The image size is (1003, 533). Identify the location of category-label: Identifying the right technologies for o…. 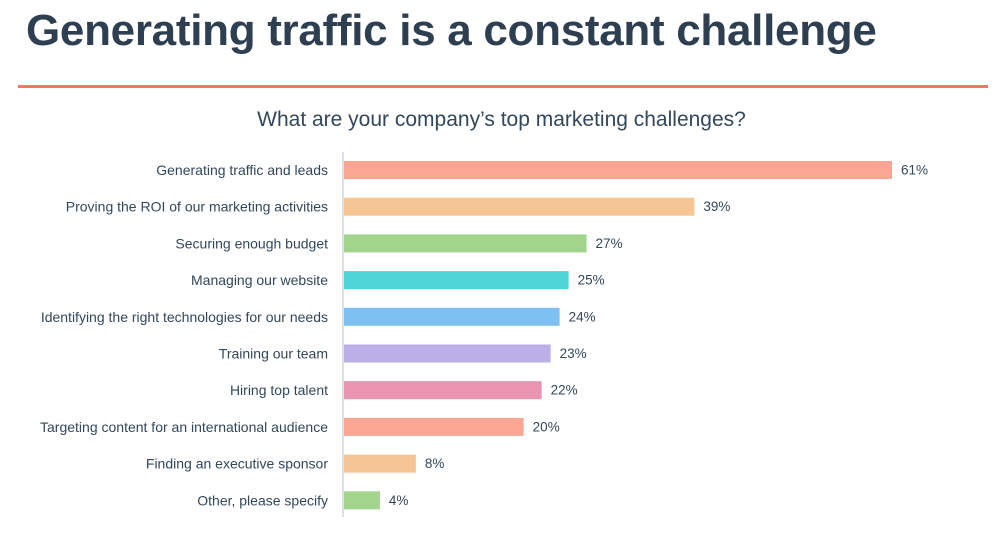
(184, 317).